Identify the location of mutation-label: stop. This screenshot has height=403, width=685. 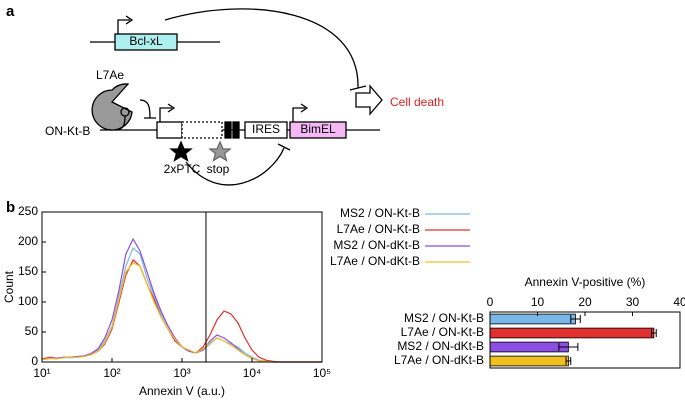
(218, 169).